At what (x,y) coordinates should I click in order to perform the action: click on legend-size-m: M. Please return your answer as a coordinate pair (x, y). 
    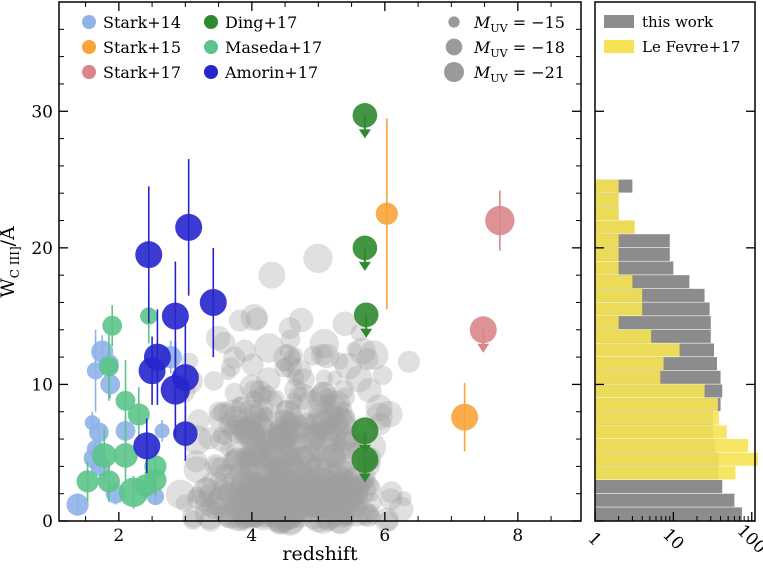
    Looking at the image, I should click on (482, 22).